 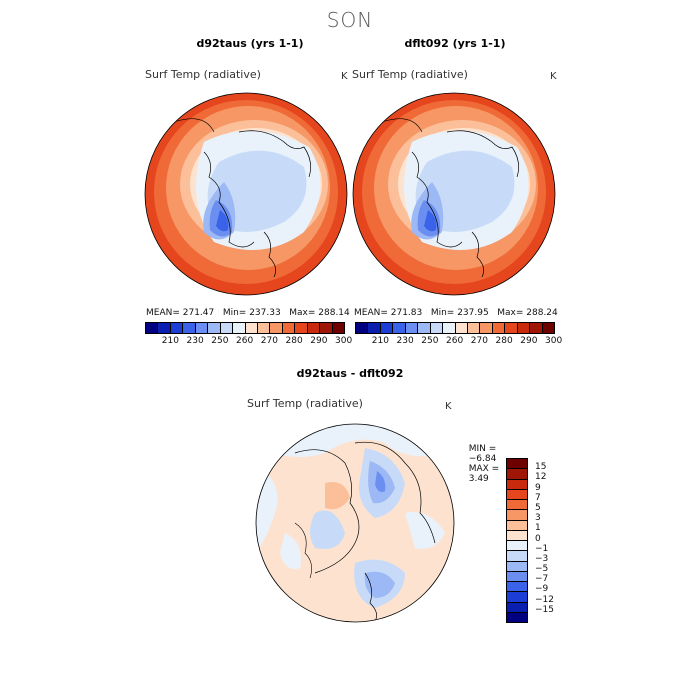 I want to click on diff-max-label: MAX =, so click(x=484, y=469).